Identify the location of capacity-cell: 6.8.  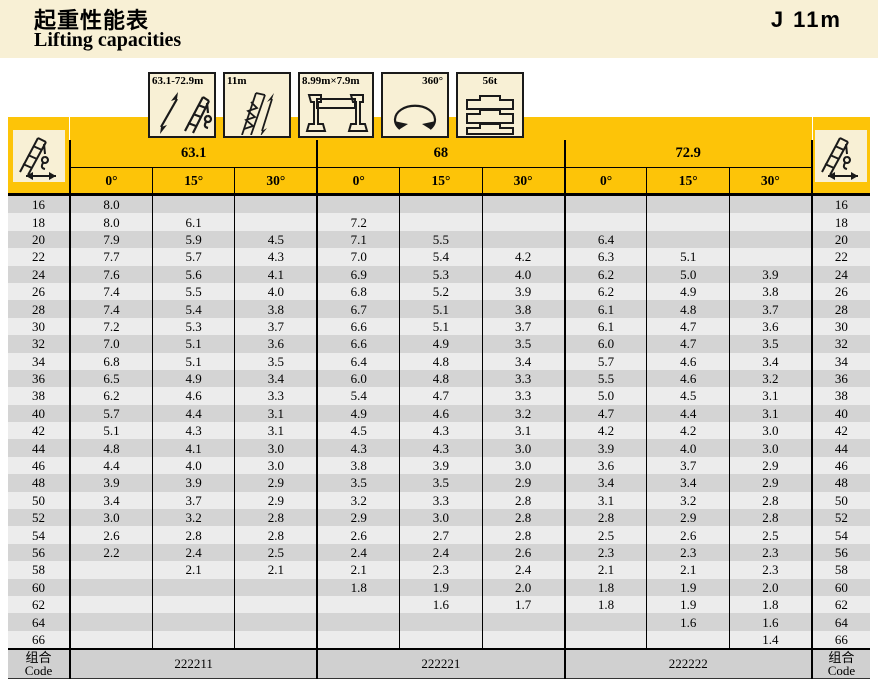
(358, 291).